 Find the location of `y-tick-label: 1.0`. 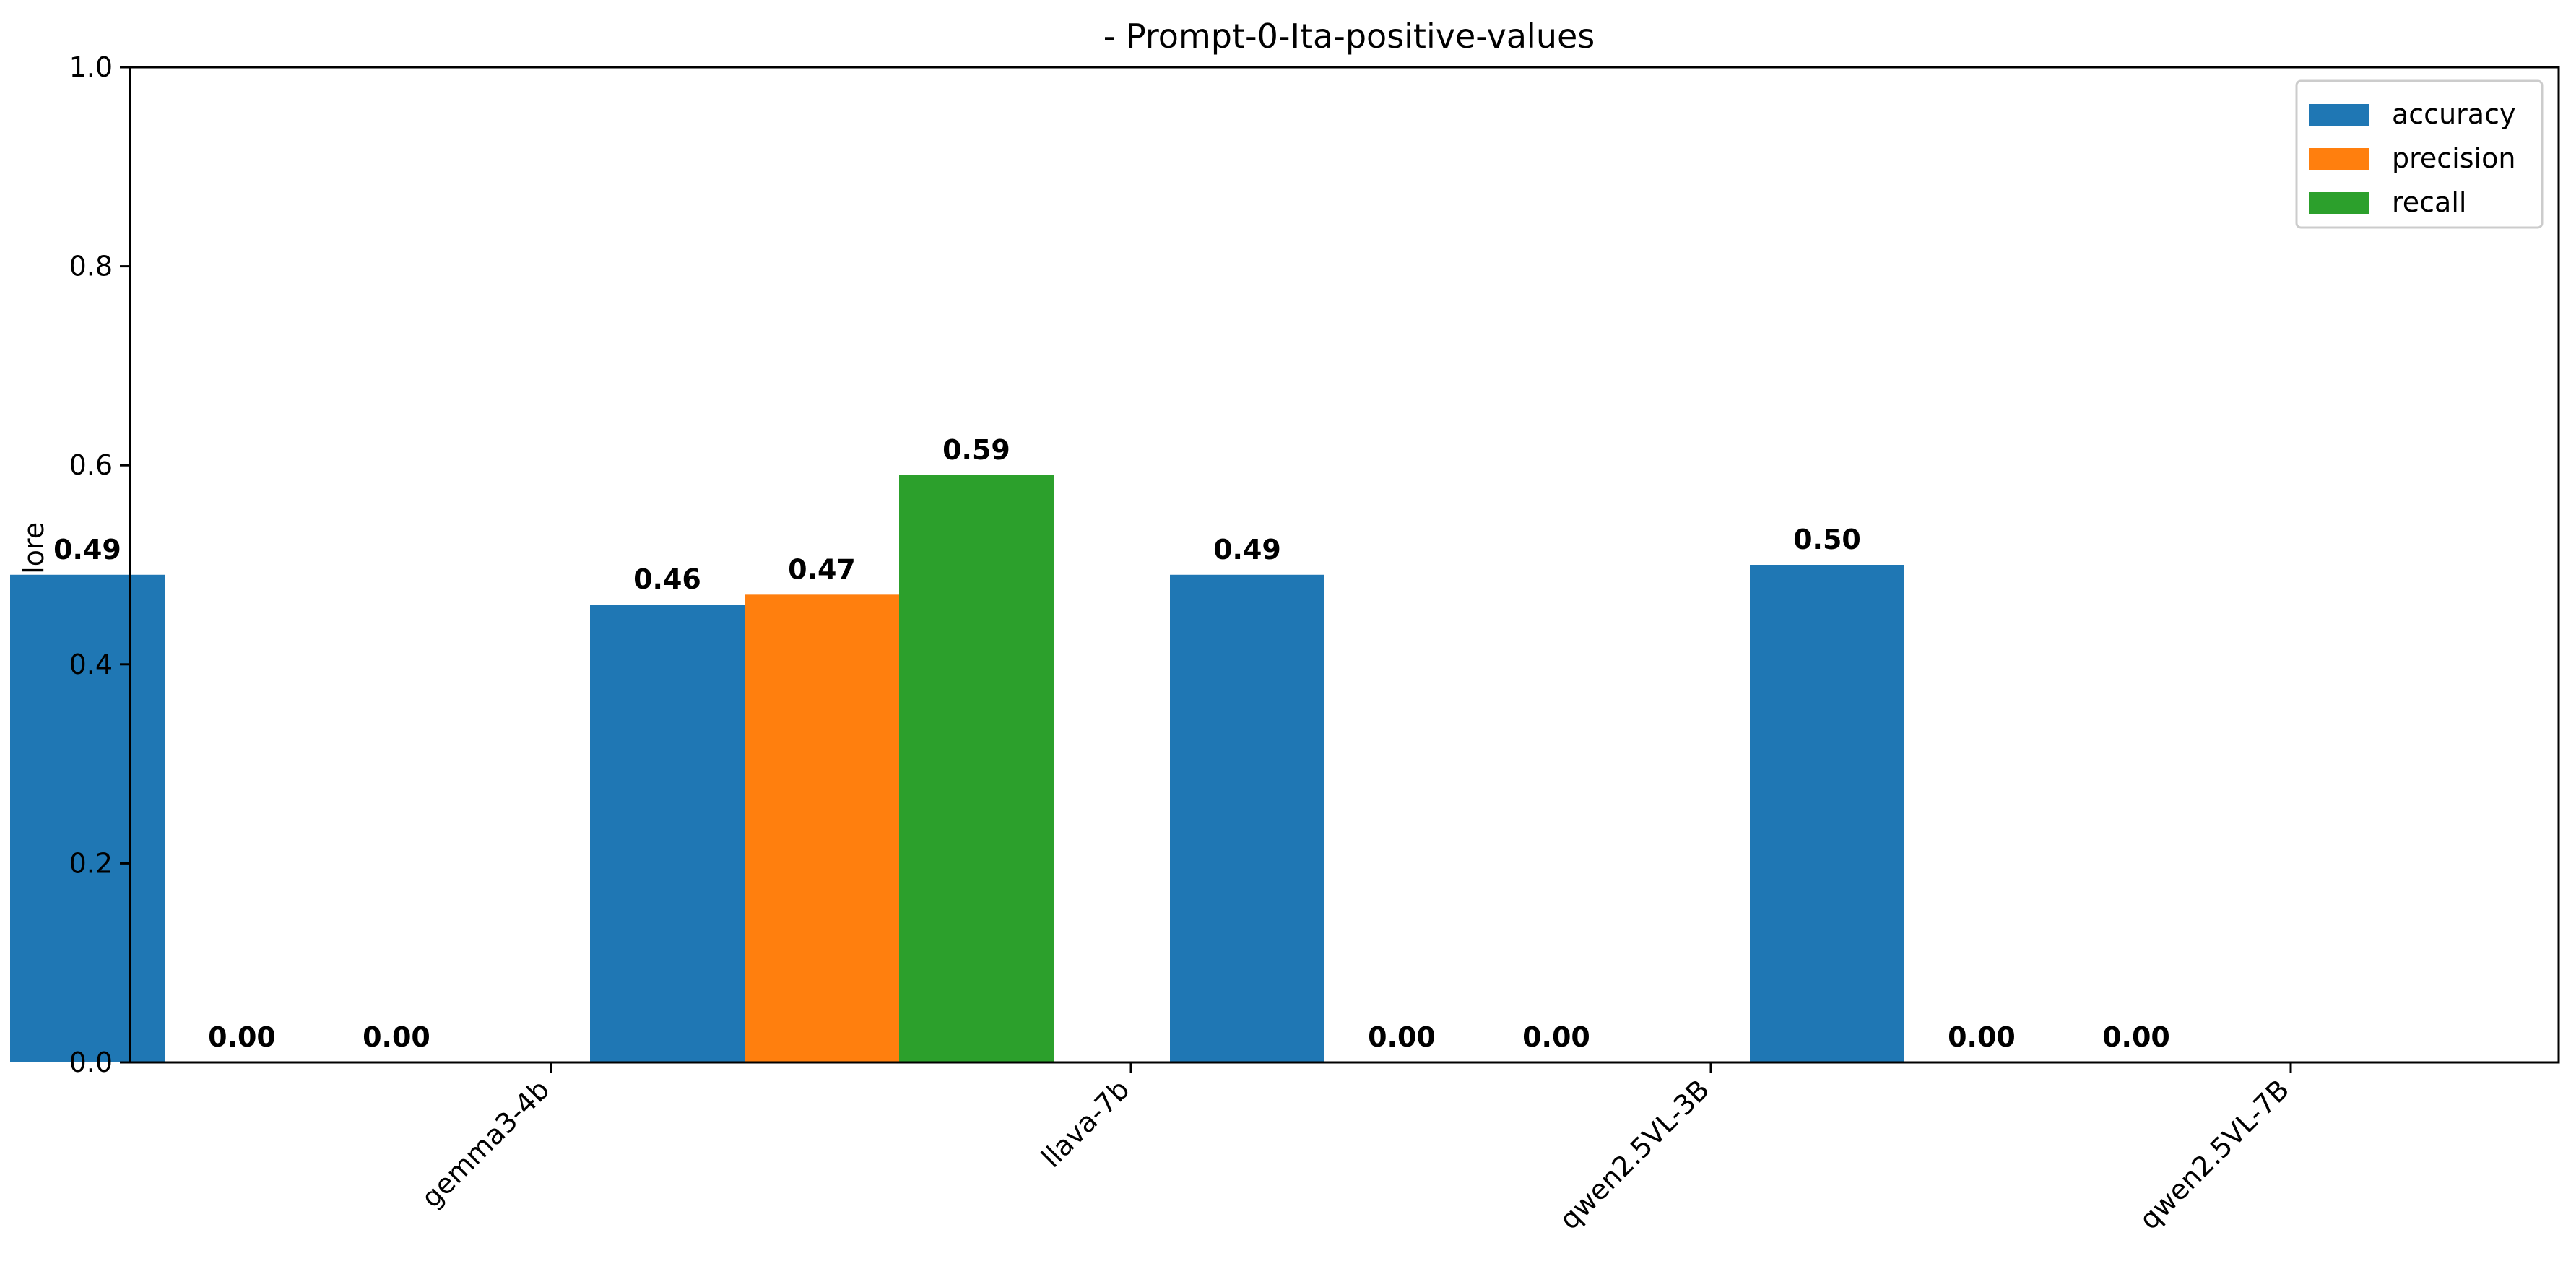

y-tick-label: 1.0 is located at coordinates (91, 67).